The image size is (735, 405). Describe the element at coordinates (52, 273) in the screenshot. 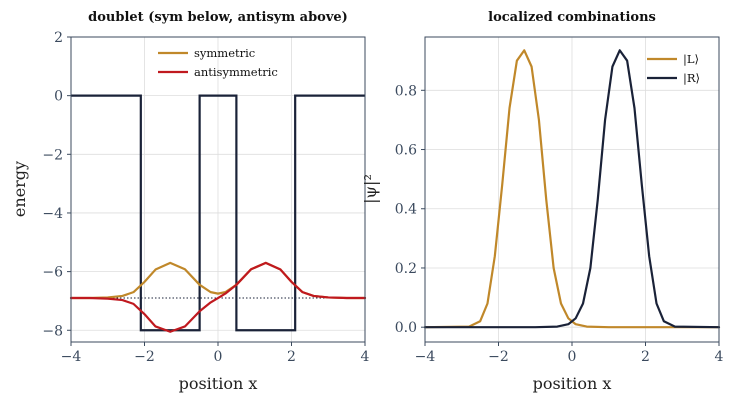

I see `y-tick-label: −6` at that location.